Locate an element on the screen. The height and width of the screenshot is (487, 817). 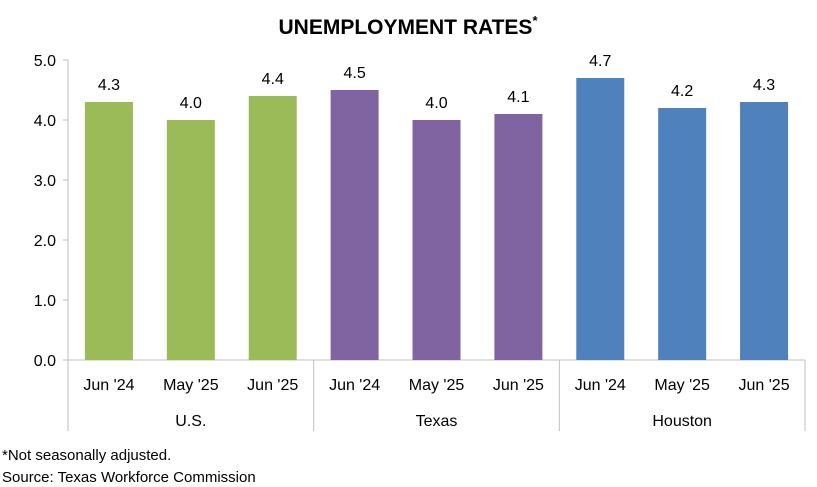
group-label: Texas is located at coordinates (437, 421).